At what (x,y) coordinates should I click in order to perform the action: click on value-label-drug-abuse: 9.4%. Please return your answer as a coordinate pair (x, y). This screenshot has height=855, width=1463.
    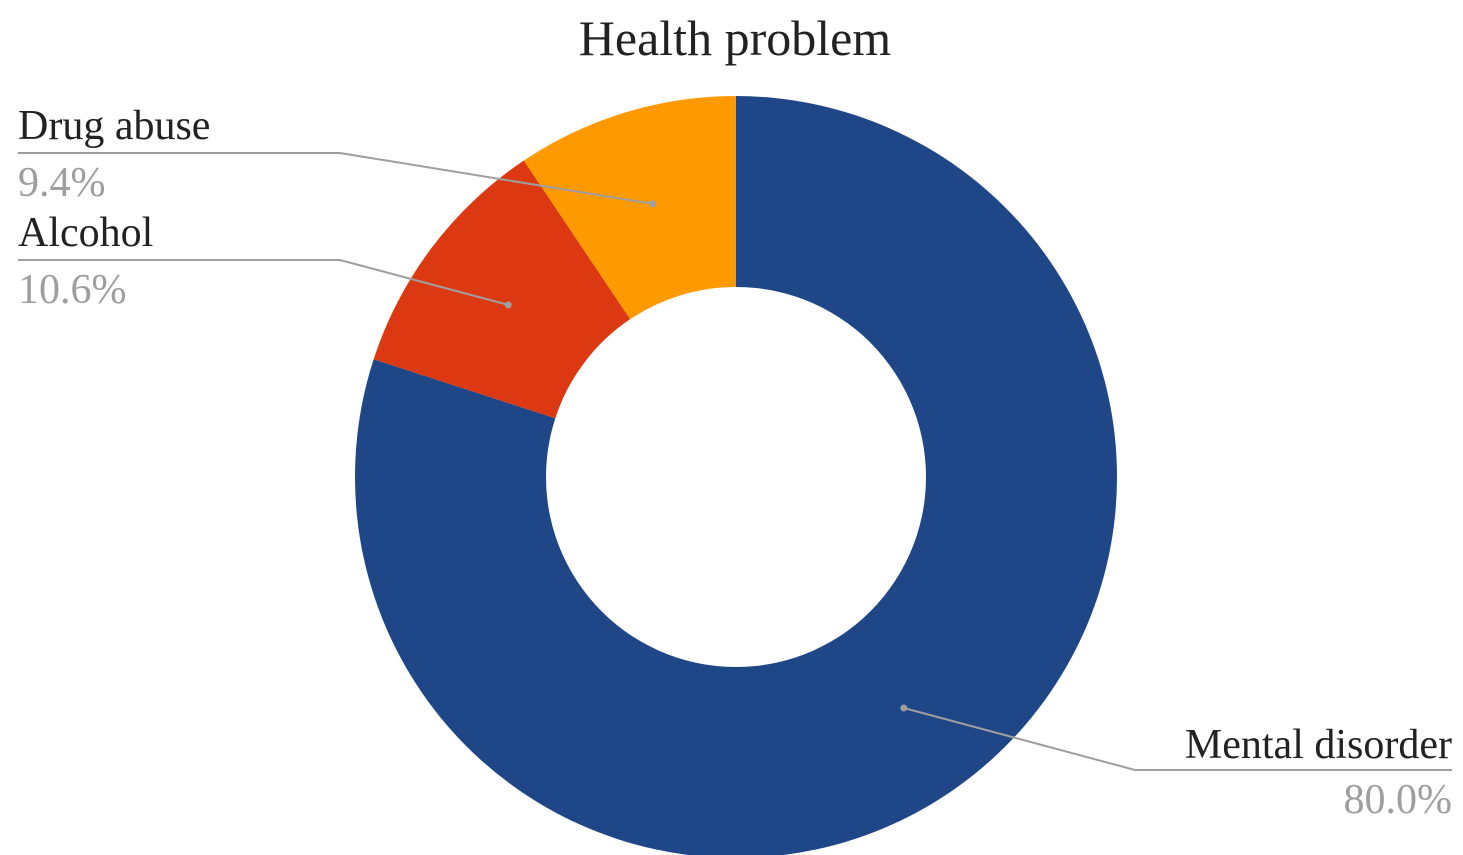
    Looking at the image, I should click on (62, 183).